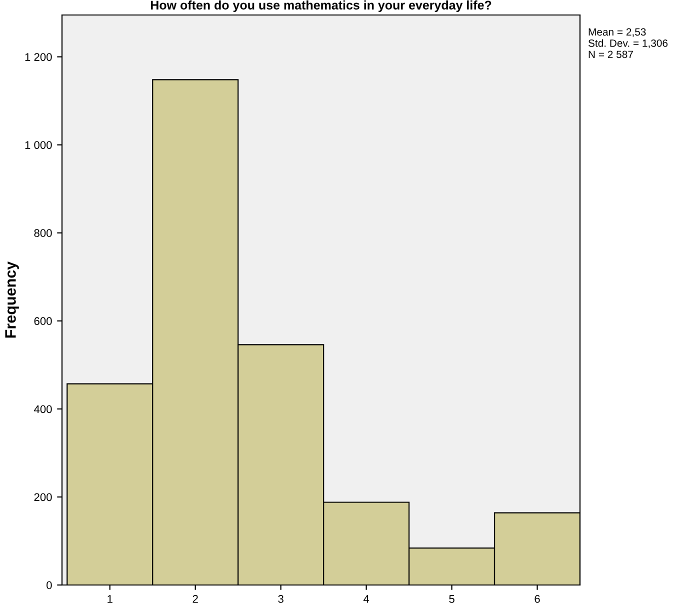 The image size is (696, 613). What do you see at coordinates (281, 599) in the screenshot?
I see `x-tick-label: 3` at bounding box center [281, 599].